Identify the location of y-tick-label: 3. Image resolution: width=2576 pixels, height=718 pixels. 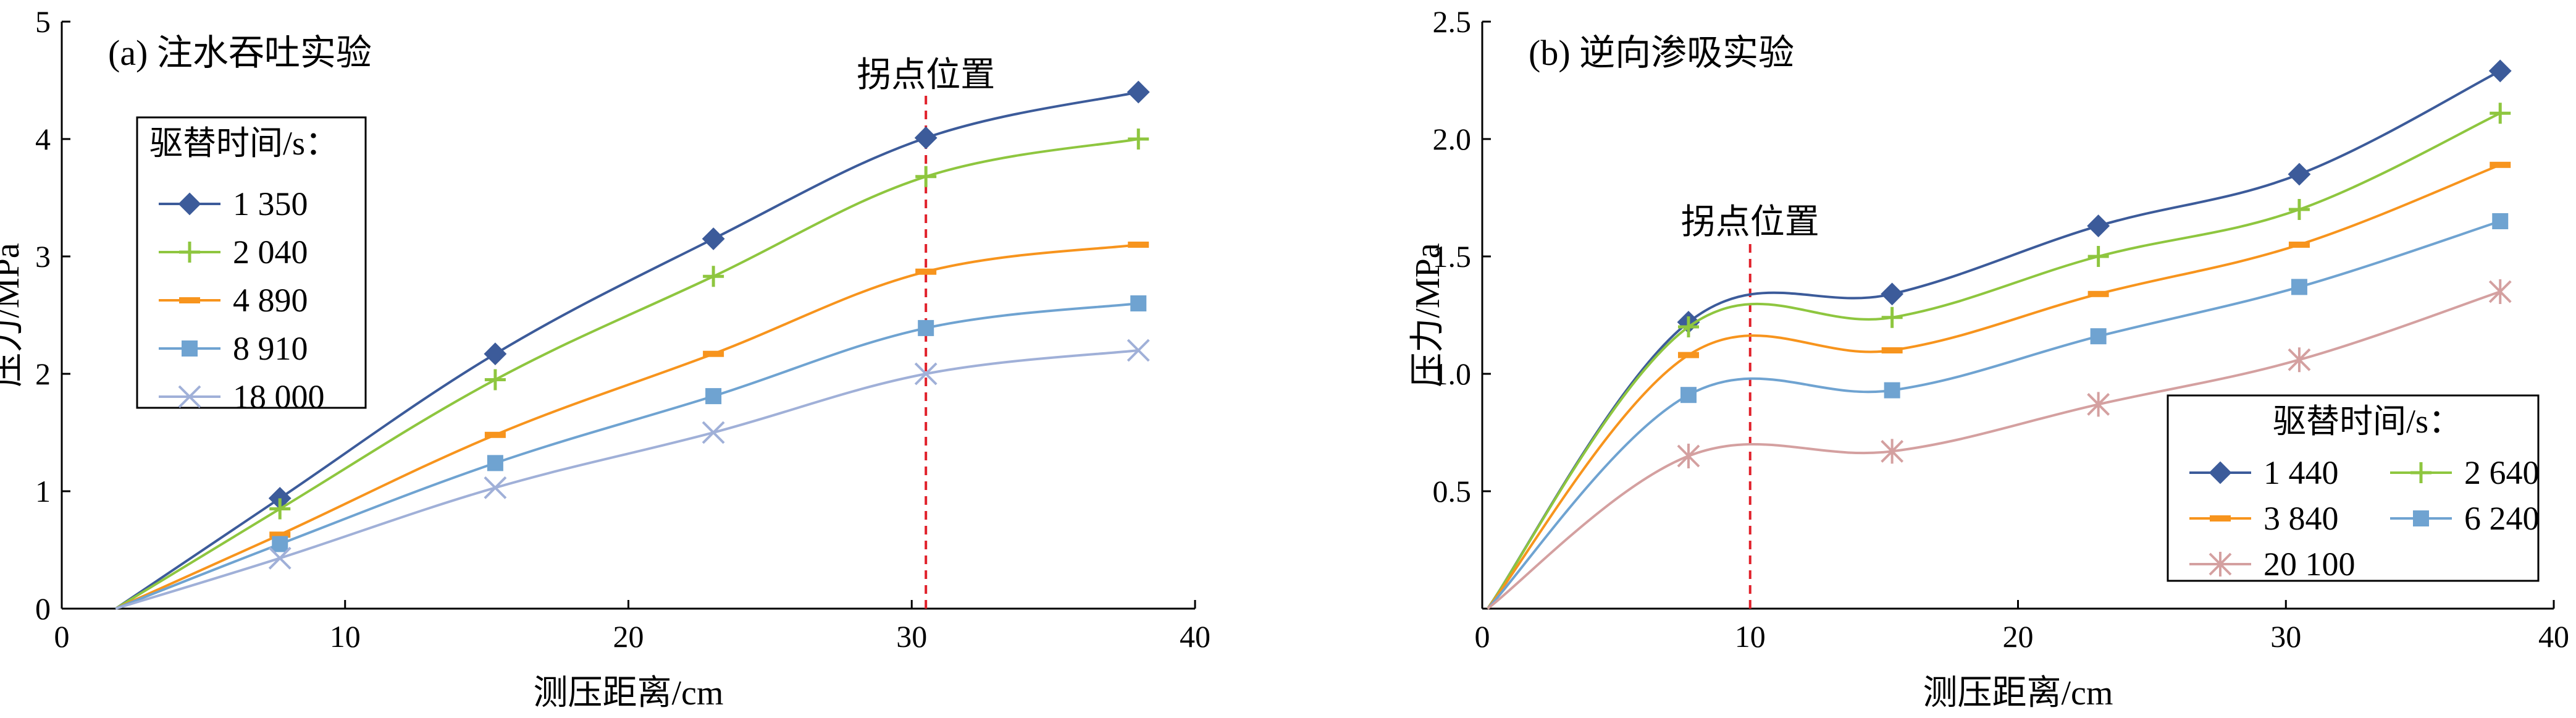
(43, 256).